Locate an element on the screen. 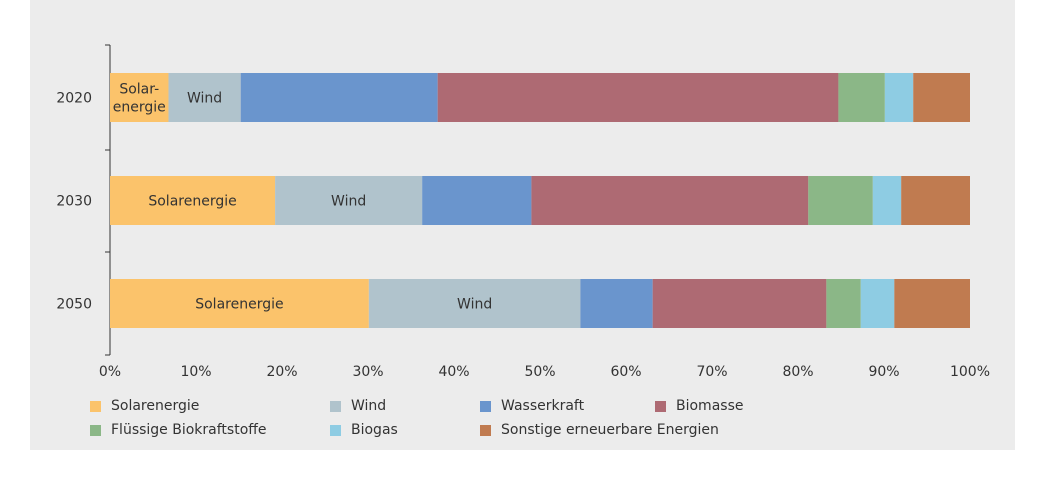 This screenshot has height=480, width=1050. legend-item: Wind is located at coordinates (358, 406).